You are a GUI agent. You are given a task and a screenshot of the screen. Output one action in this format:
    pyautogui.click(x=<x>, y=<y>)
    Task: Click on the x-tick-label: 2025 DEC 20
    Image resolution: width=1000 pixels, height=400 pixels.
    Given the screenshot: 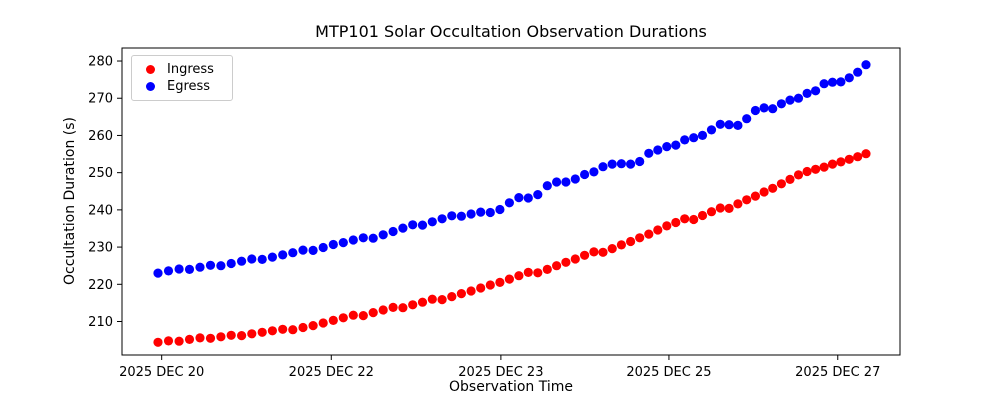 What is the action you would take?
    pyautogui.click(x=161, y=372)
    